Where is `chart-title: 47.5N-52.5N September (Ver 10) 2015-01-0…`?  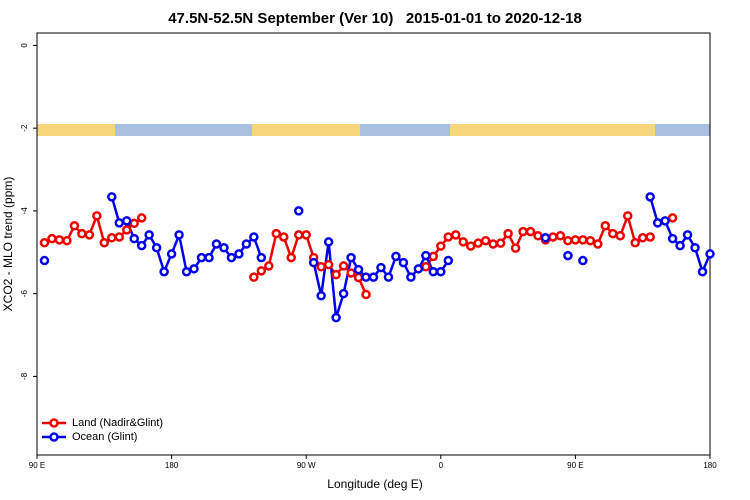
chart-title: 47.5N-52.5N September (Ver 10) 2015-01-0… is located at coordinates (375, 18).